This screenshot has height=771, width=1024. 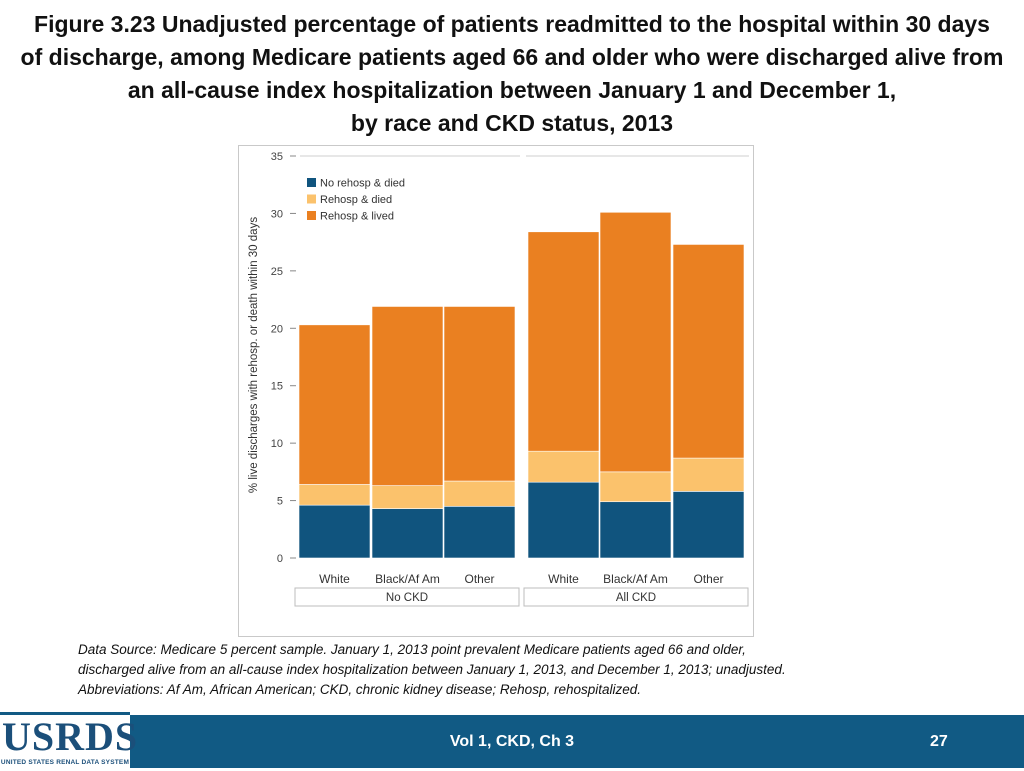 What do you see at coordinates (277, 214) in the screenshot?
I see `y-tick-label: 30` at bounding box center [277, 214].